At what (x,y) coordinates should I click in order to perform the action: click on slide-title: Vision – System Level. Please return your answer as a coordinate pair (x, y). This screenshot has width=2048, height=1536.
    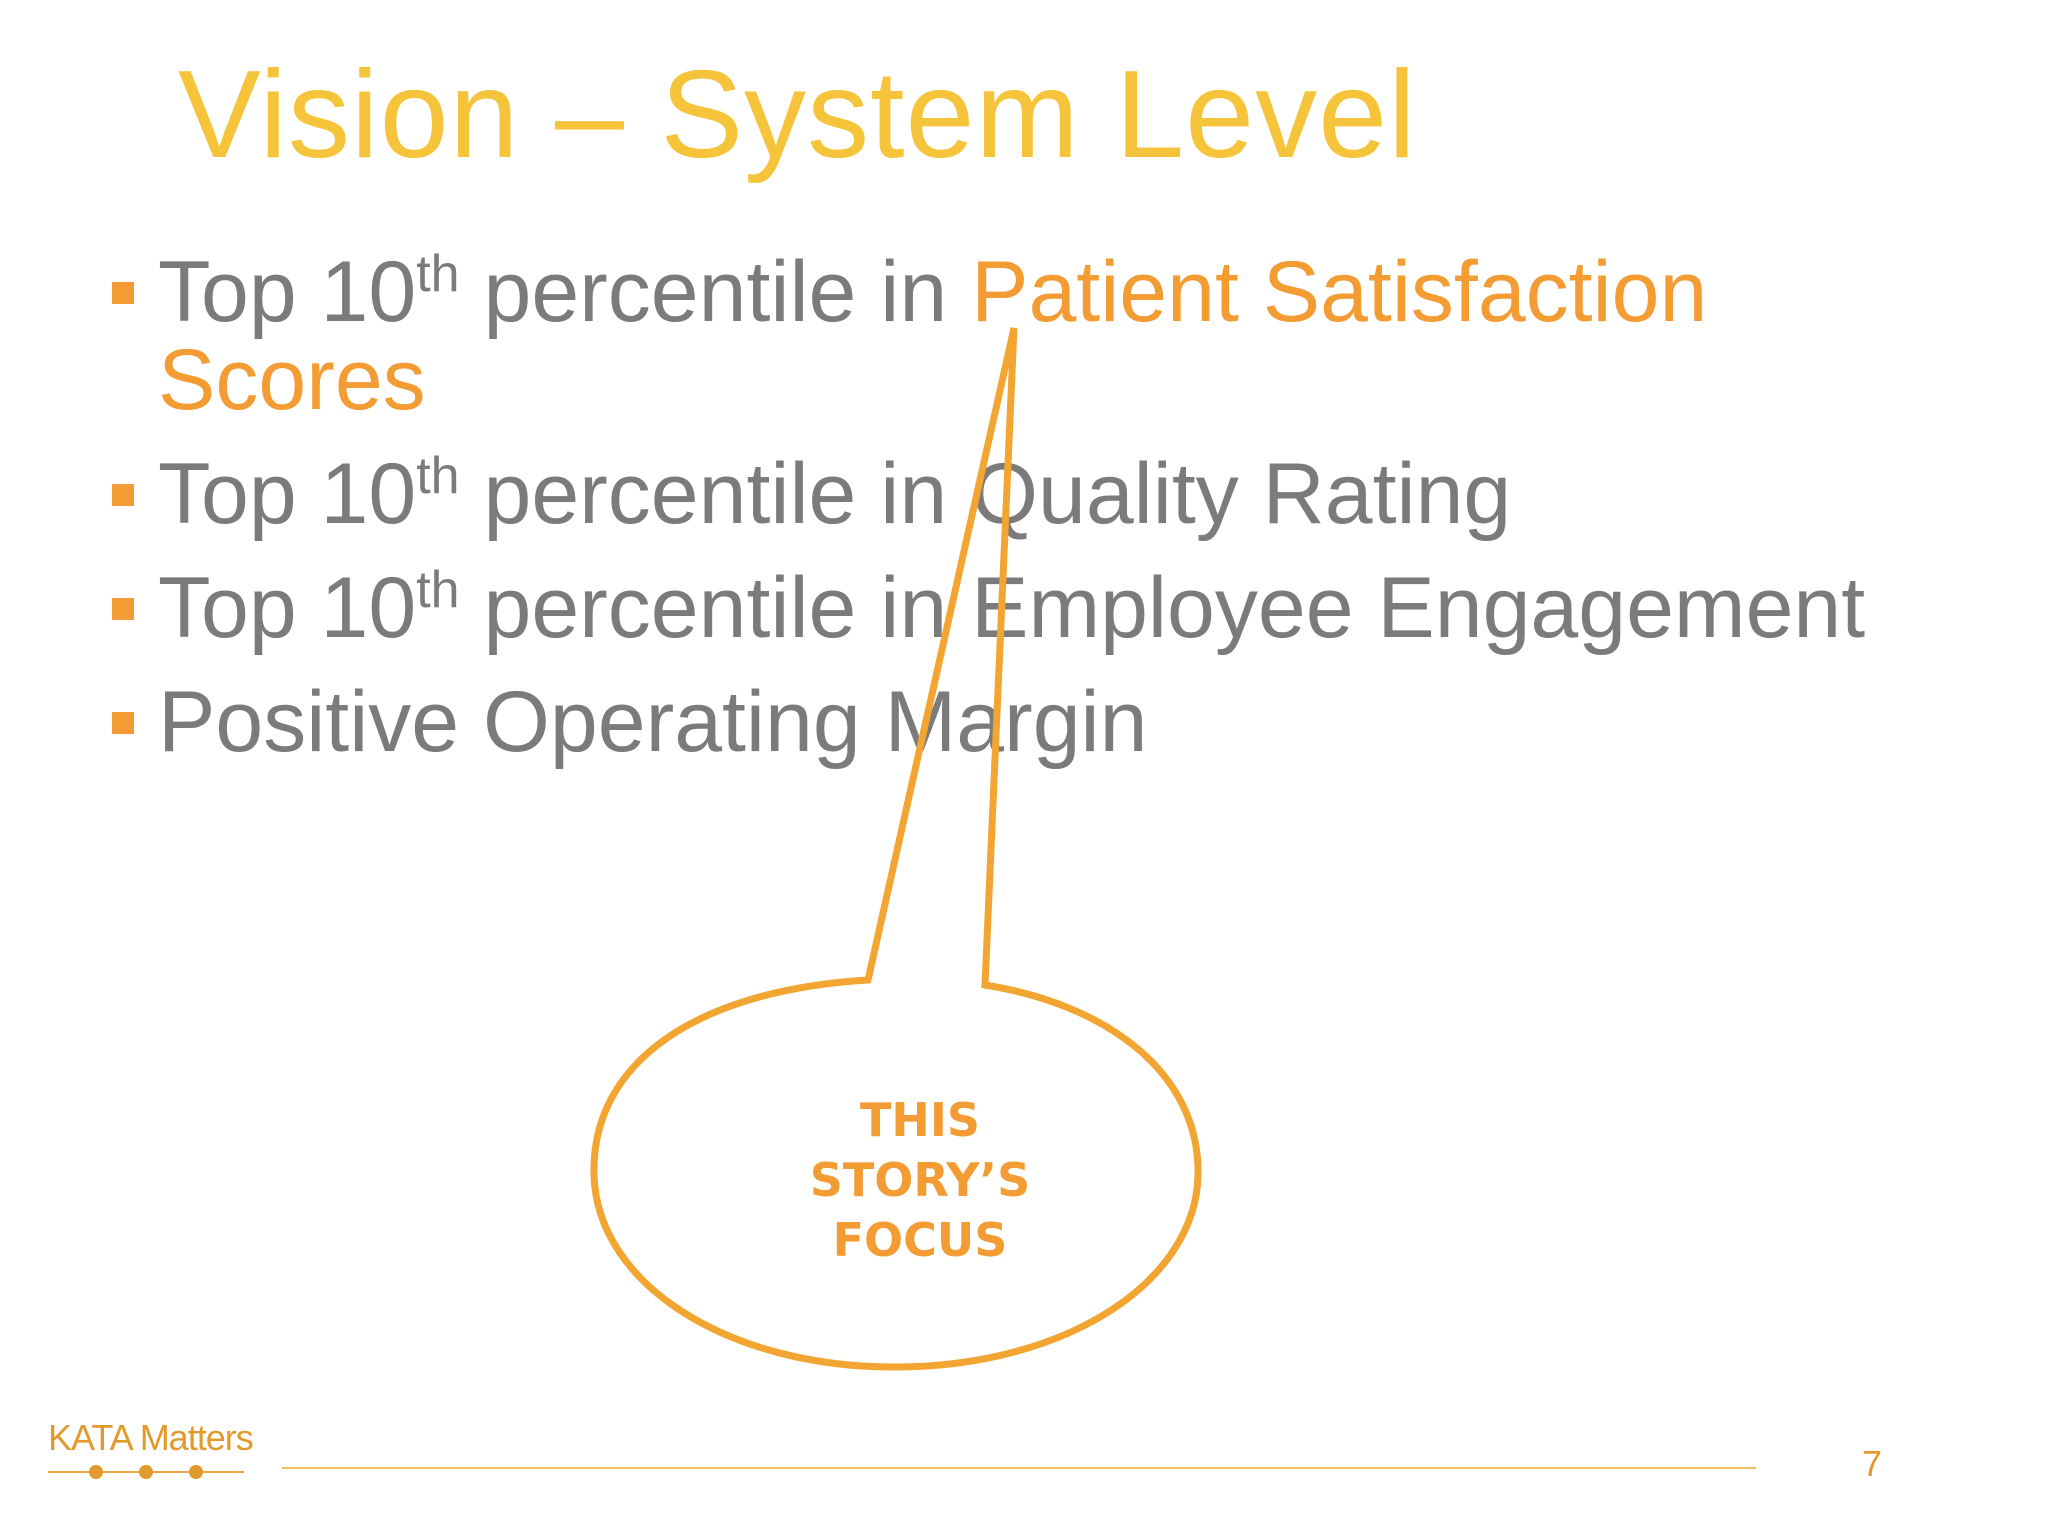
    Looking at the image, I should click on (797, 115).